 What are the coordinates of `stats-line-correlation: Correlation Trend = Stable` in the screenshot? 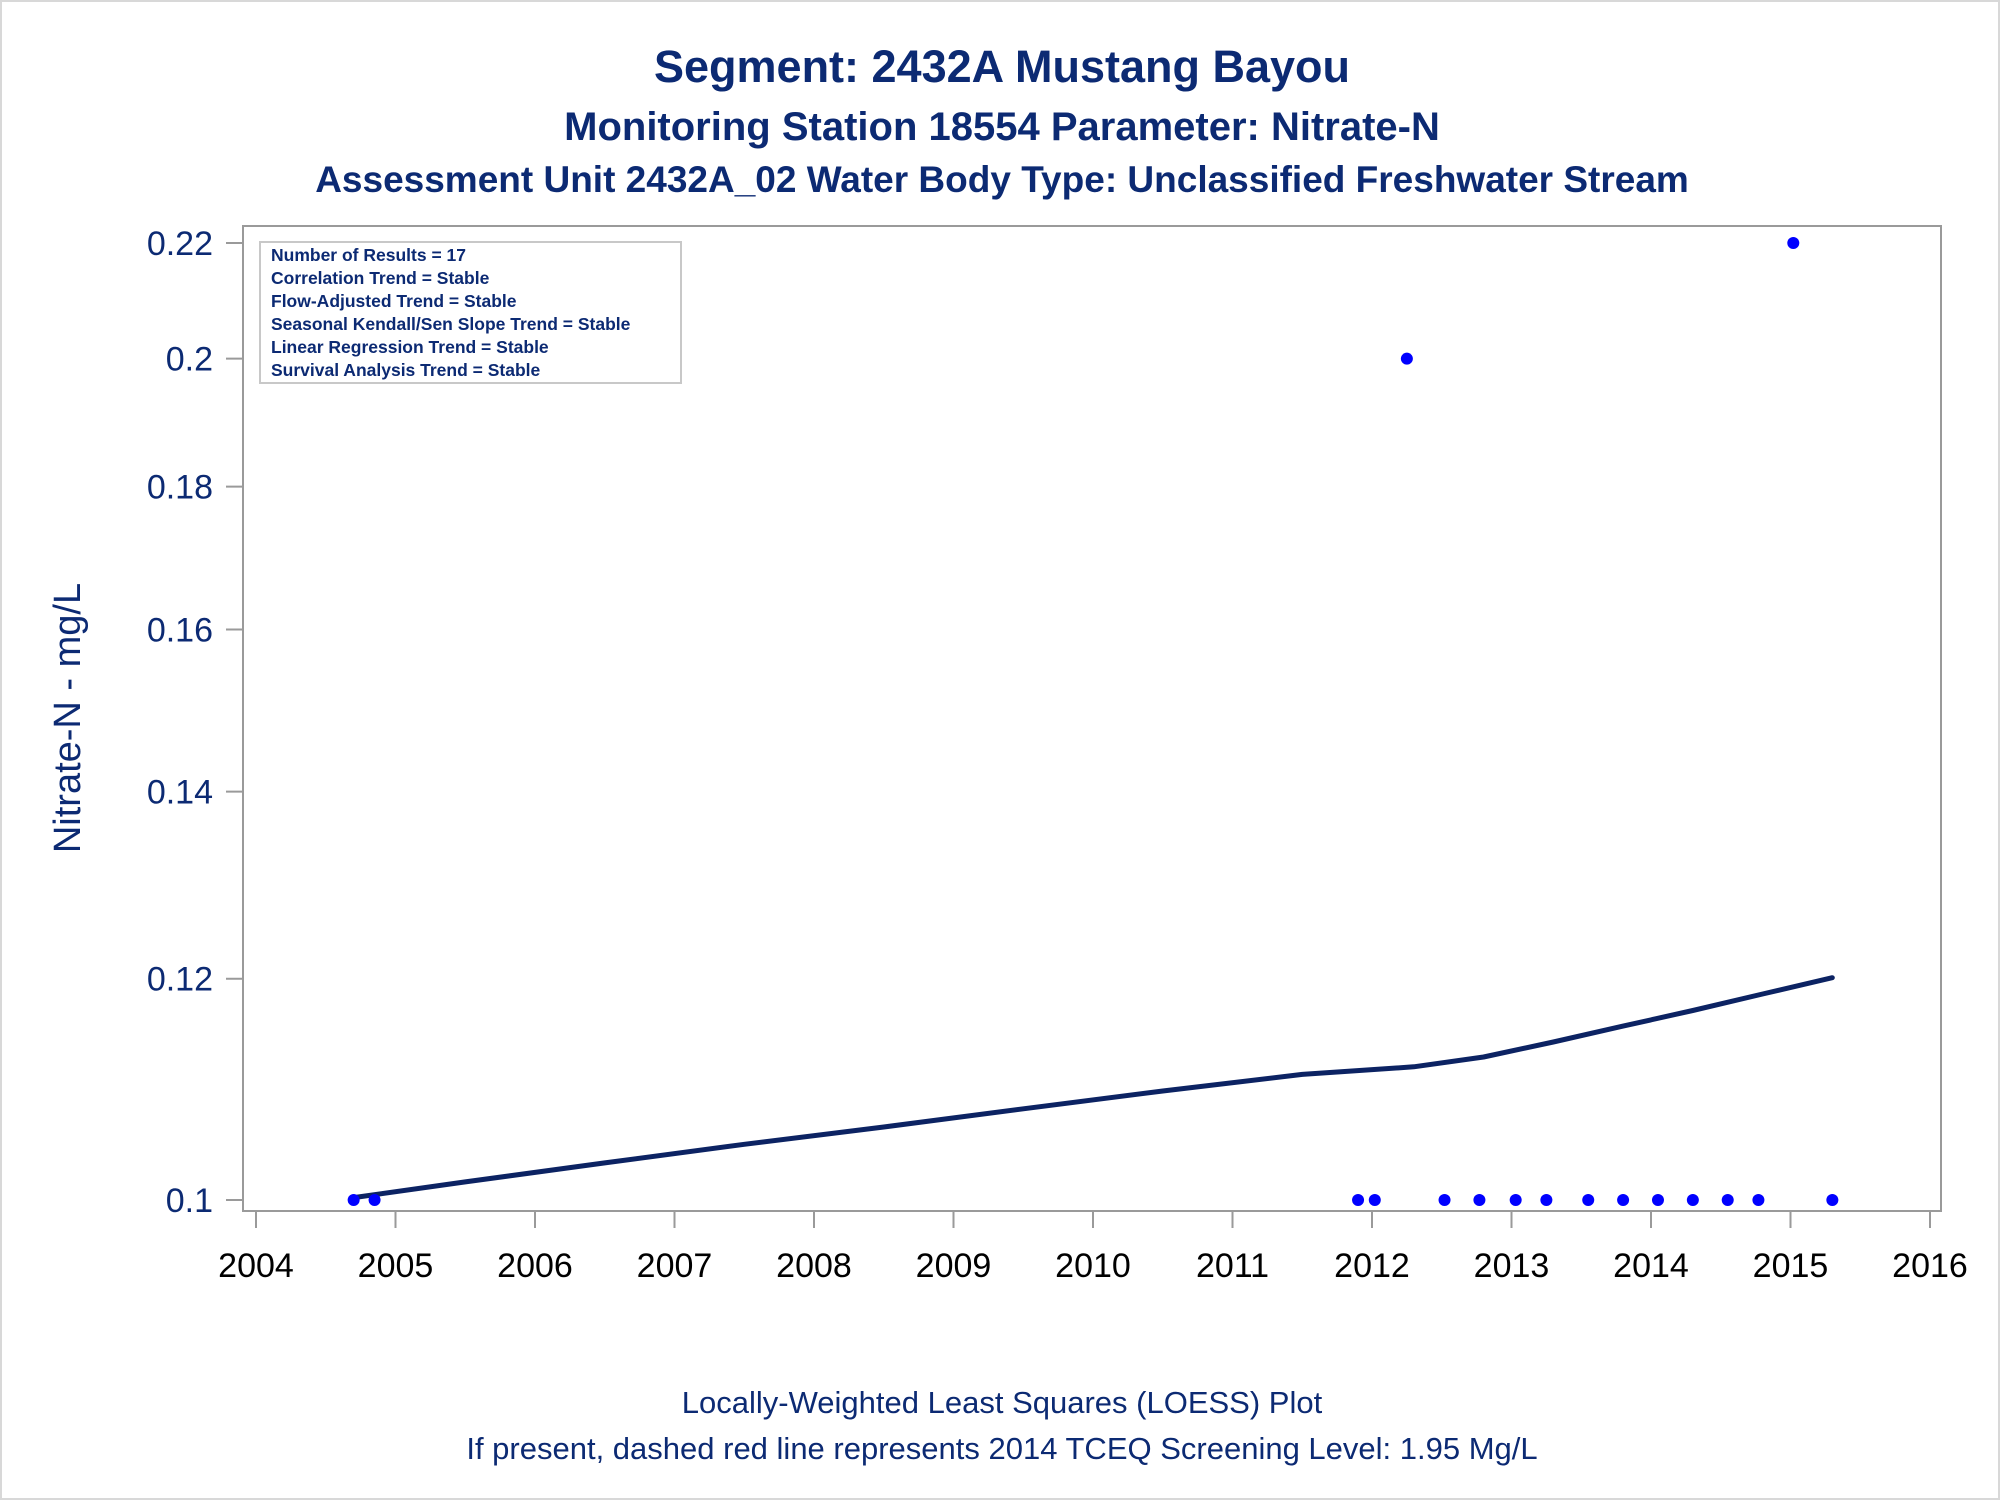 It's located at (380, 278).